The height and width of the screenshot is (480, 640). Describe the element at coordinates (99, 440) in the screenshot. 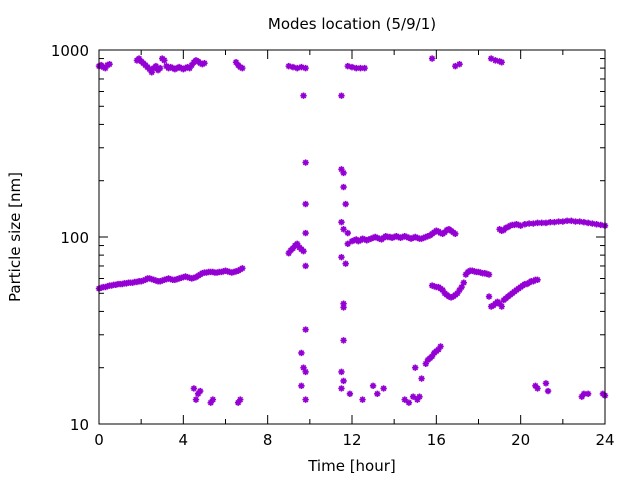

I see `x-tick-label: 0` at that location.